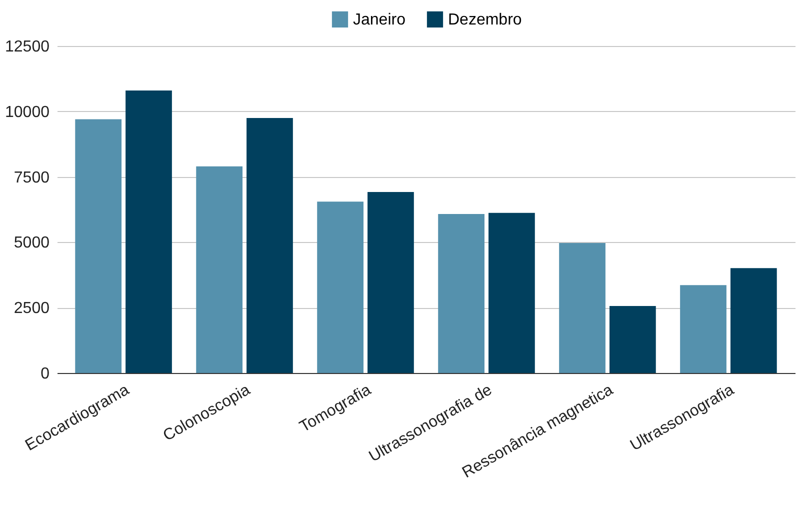 The height and width of the screenshot is (516, 804). What do you see at coordinates (32, 309) in the screenshot?
I see `y-tick-label: 2500` at bounding box center [32, 309].